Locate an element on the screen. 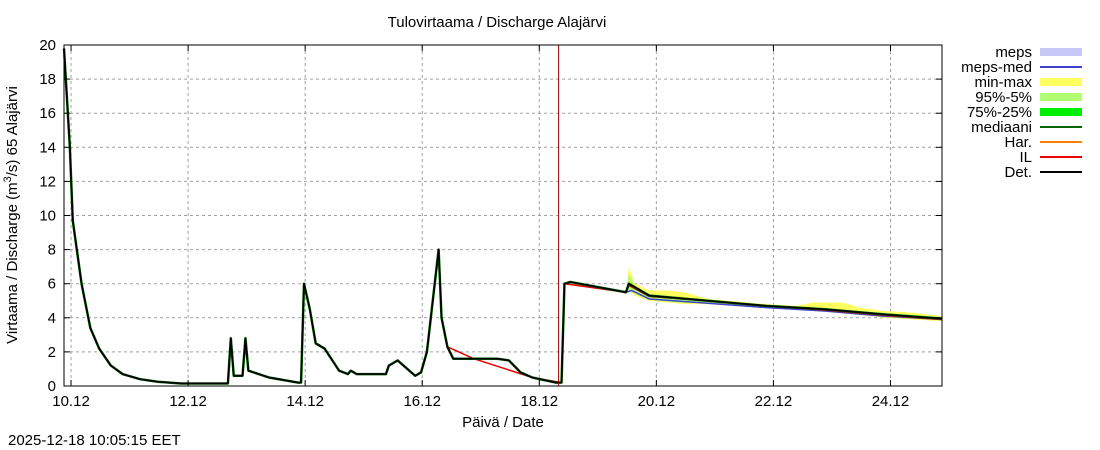 The width and height of the screenshot is (1100, 450). y-tick-label: 2 is located at coordinates (52, 352).